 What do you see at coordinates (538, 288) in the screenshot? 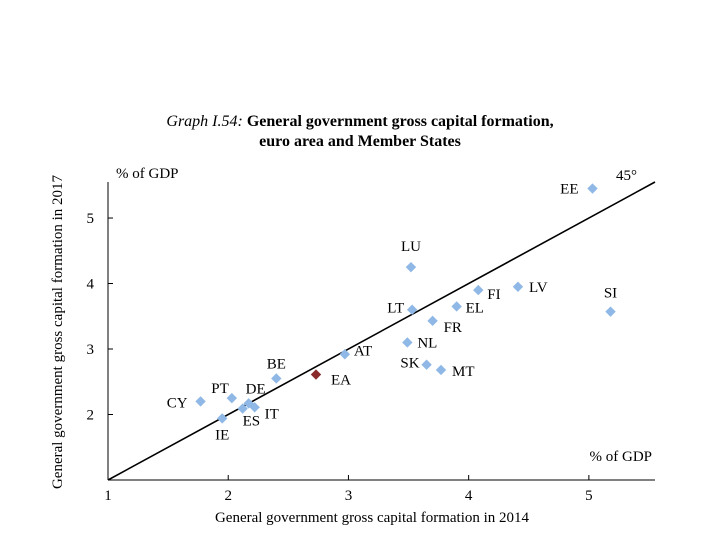
I see `point-label-lv: LV` at bounding box center [538, 288].